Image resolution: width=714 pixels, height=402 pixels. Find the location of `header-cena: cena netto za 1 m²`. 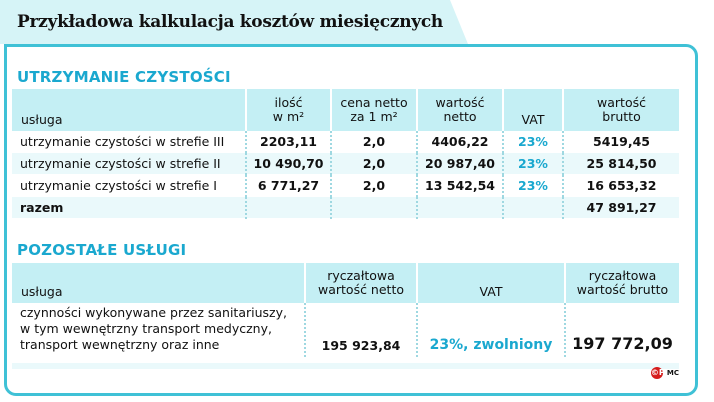

header-cena: cena netto za 1 m² is located at coordinates (373, 110).